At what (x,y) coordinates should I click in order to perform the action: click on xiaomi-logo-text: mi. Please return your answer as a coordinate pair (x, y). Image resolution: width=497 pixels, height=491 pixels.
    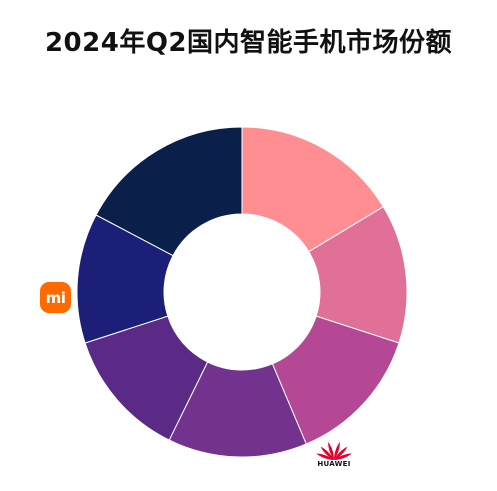
    Looking at the image, I should click on (55, 297).